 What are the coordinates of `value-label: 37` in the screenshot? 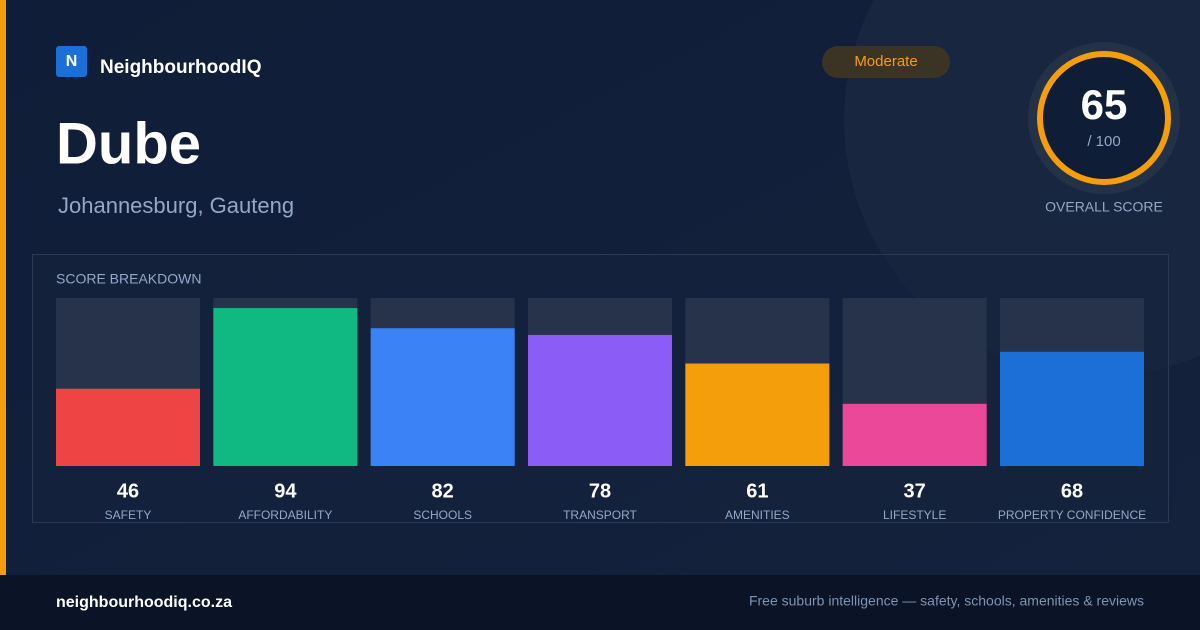 It's located at (915, 491).